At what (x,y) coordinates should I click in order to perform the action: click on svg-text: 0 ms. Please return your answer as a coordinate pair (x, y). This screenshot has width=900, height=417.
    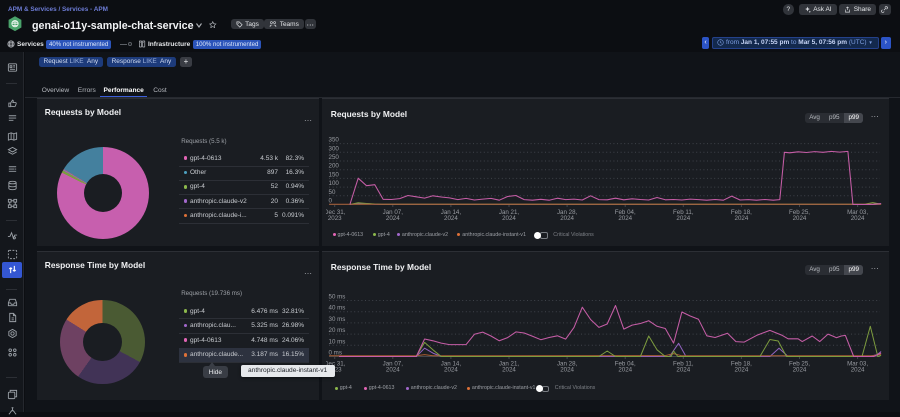
    Looking at the image, I should click on (335, 353).